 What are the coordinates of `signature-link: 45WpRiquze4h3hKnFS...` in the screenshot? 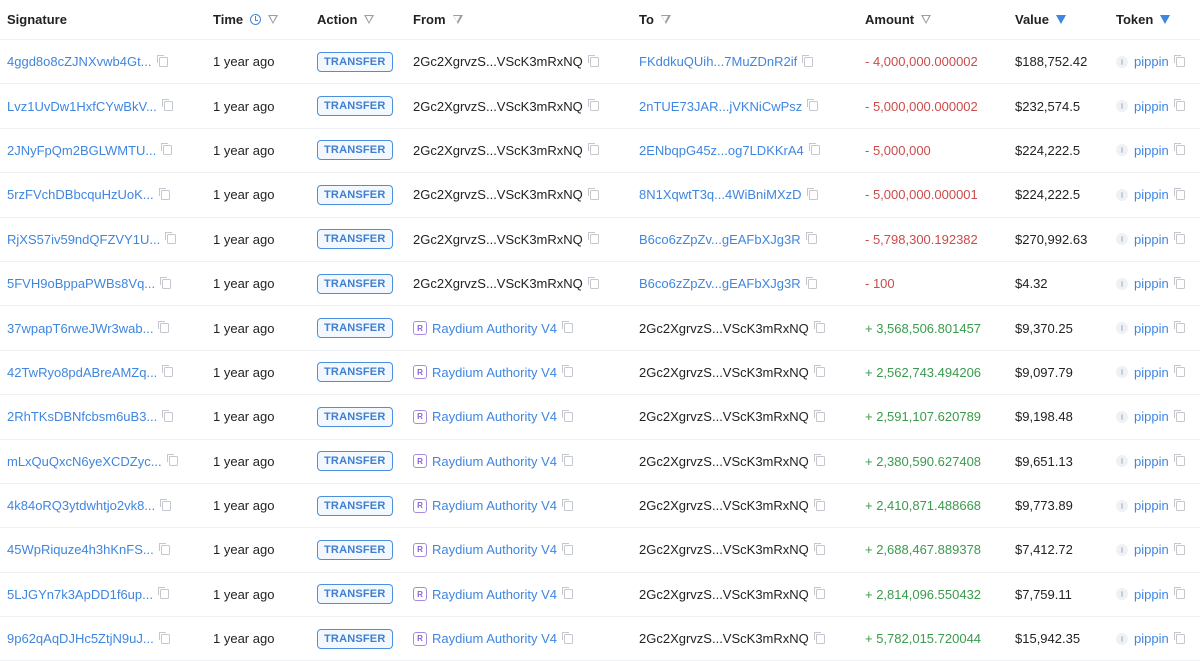 It's located at (80, 550).